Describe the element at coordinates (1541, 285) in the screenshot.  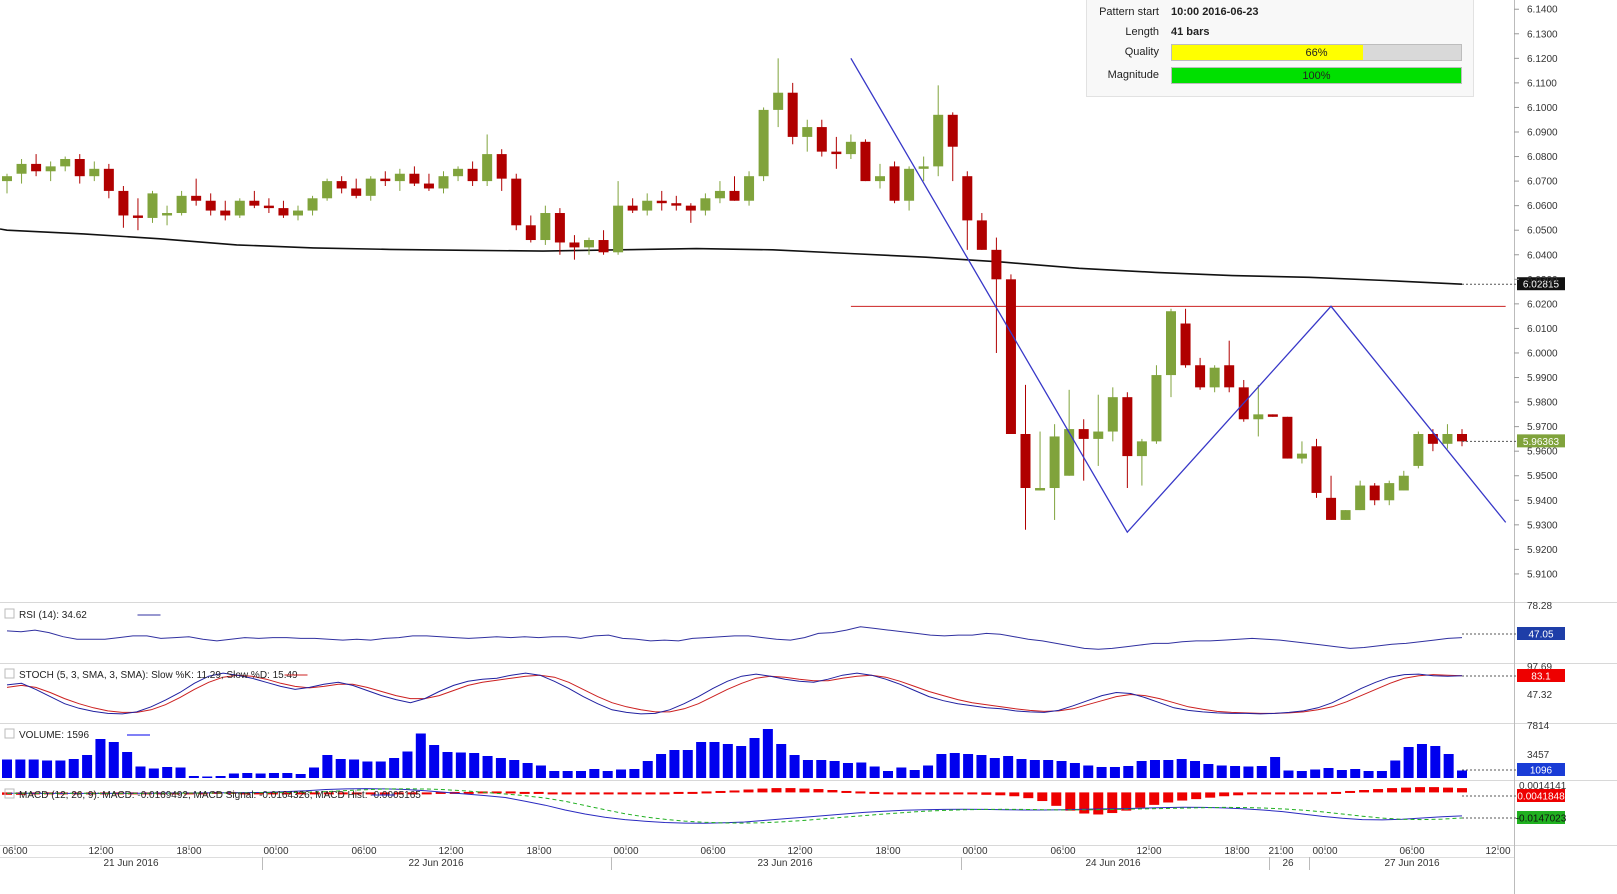
I see `ma-value-label: 6.02815` at that location.